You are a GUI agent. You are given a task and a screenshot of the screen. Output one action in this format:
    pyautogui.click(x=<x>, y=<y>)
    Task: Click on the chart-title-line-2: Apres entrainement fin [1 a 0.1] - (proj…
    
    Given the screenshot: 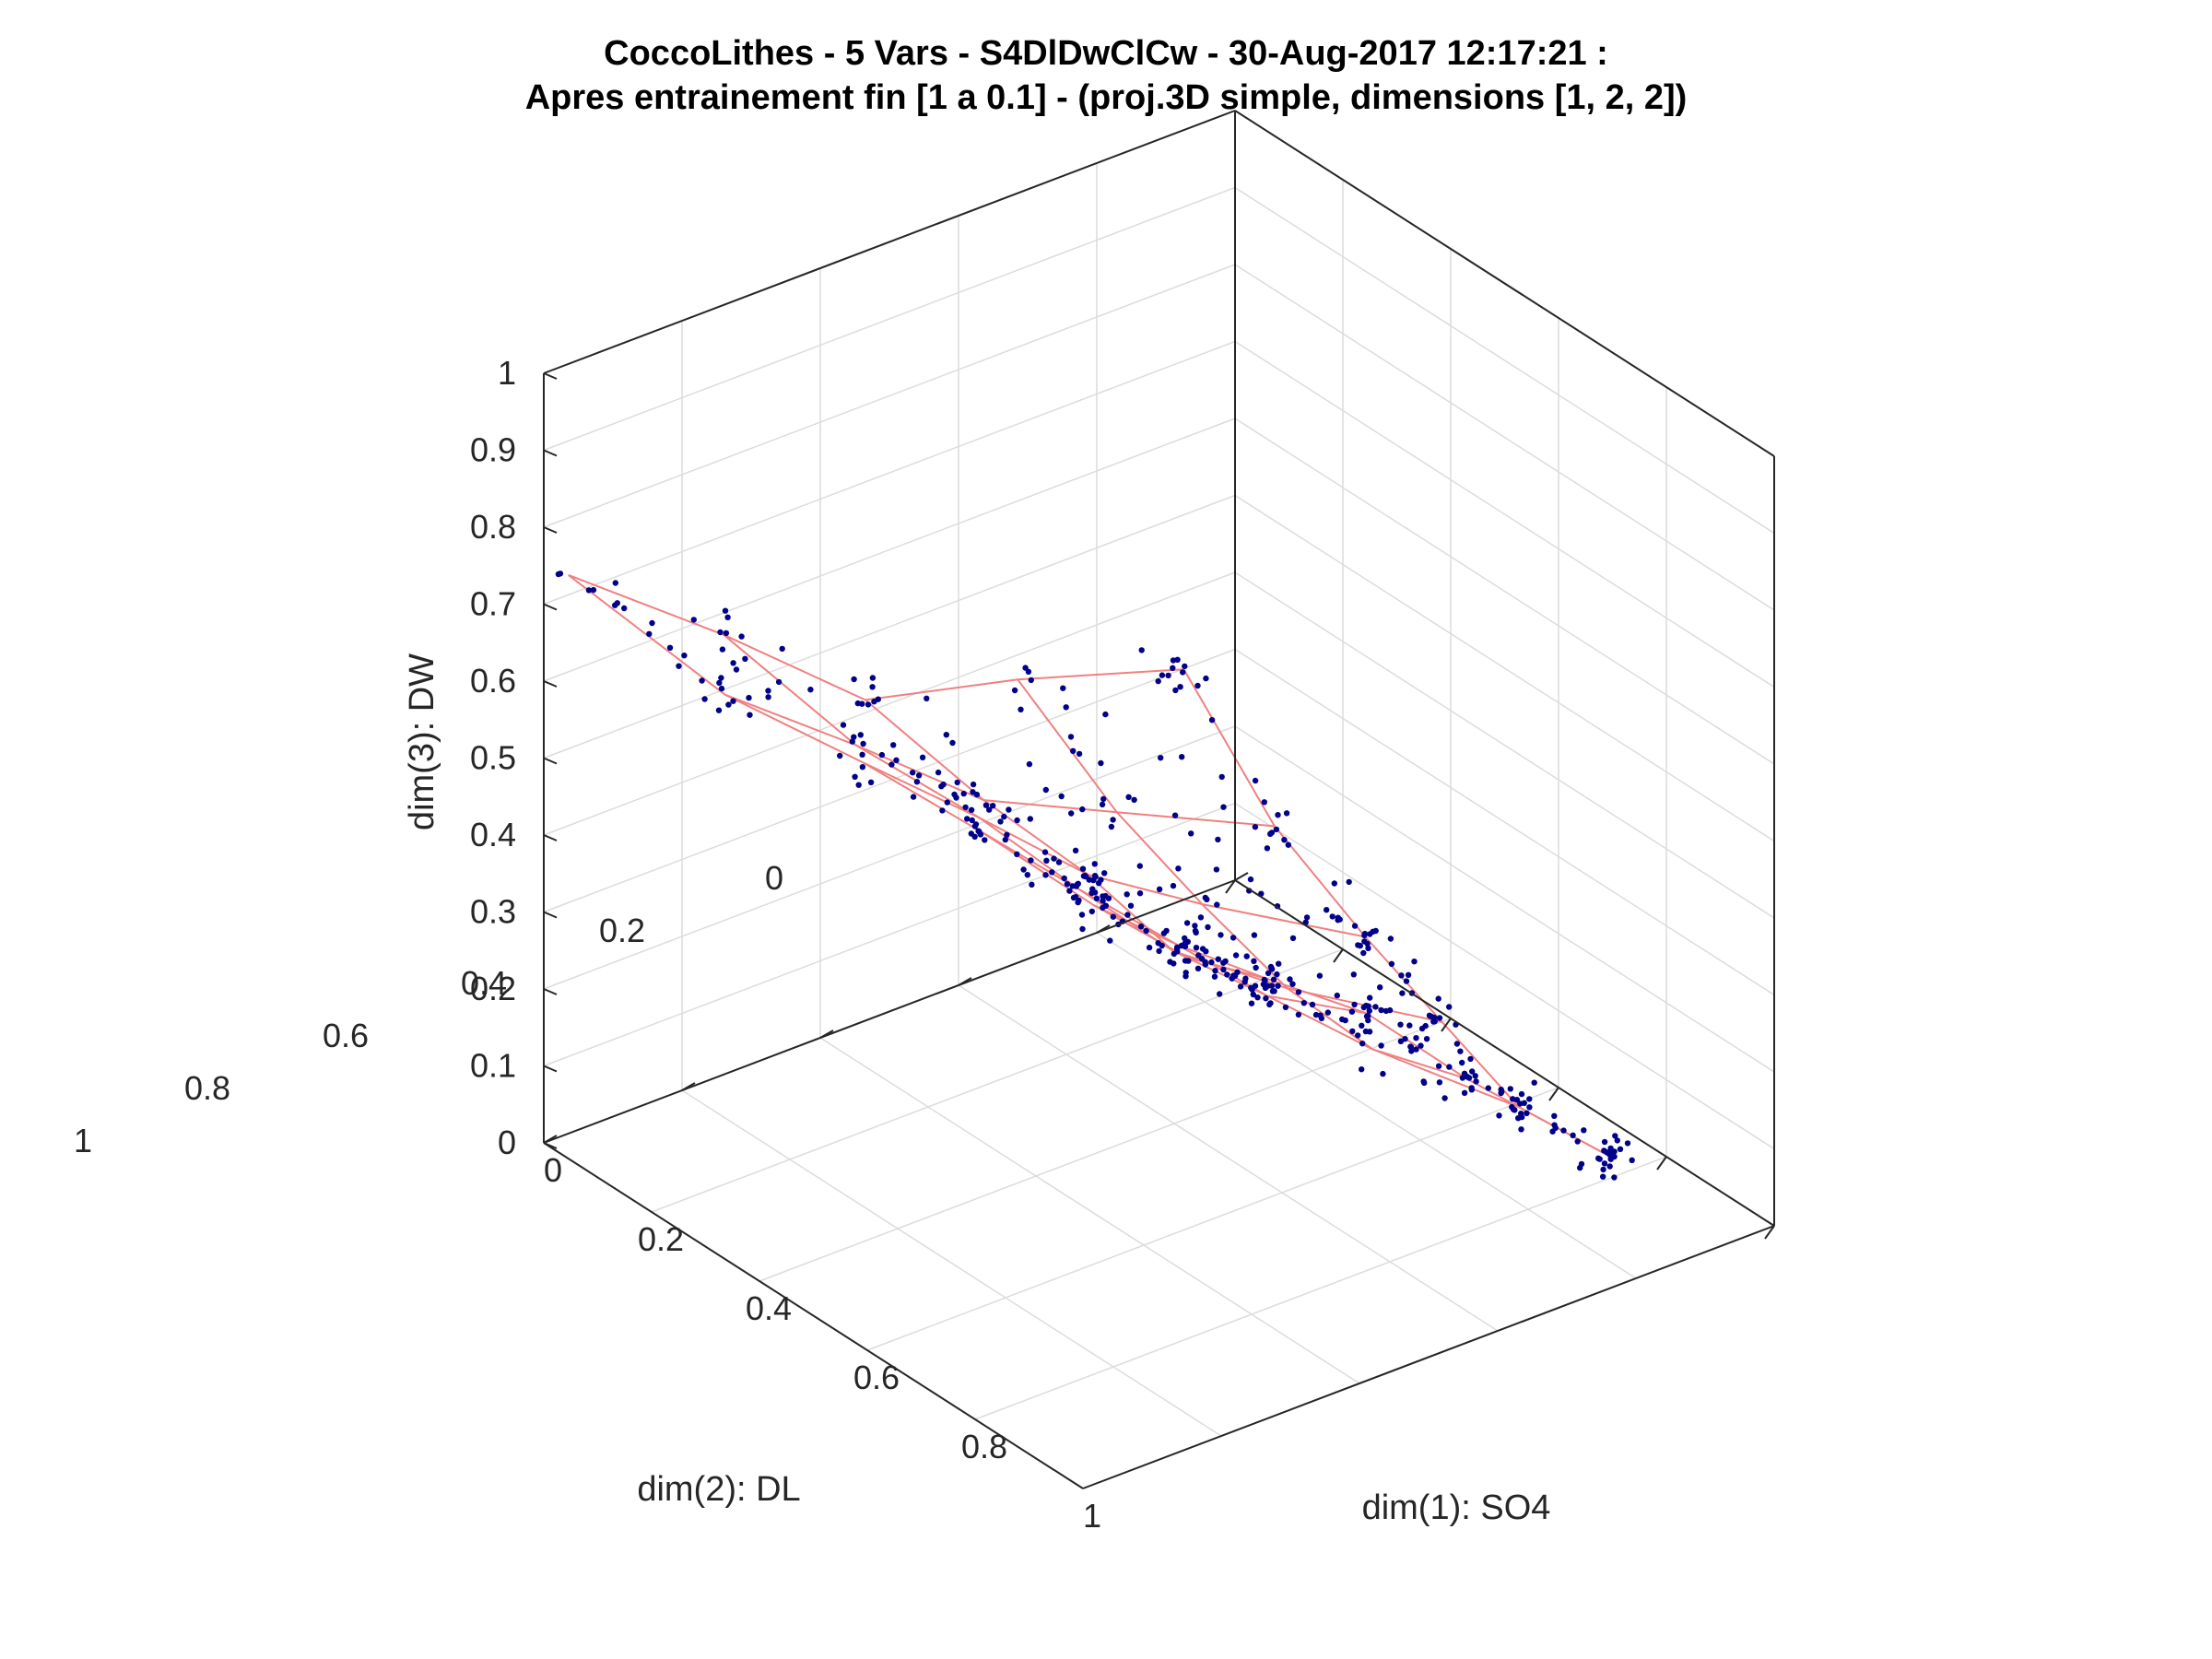 What is the action you would take?
    pyautogui.click(x=1106, y=97)
    